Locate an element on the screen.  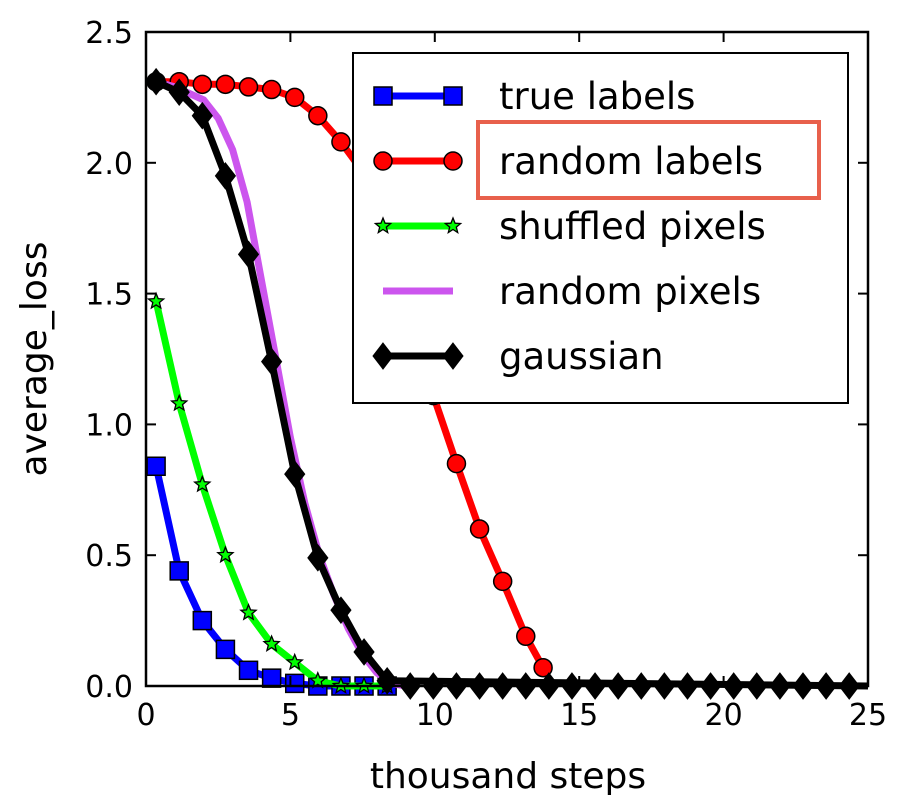
legend-label: random pixels is located at coordinates (630, 291).